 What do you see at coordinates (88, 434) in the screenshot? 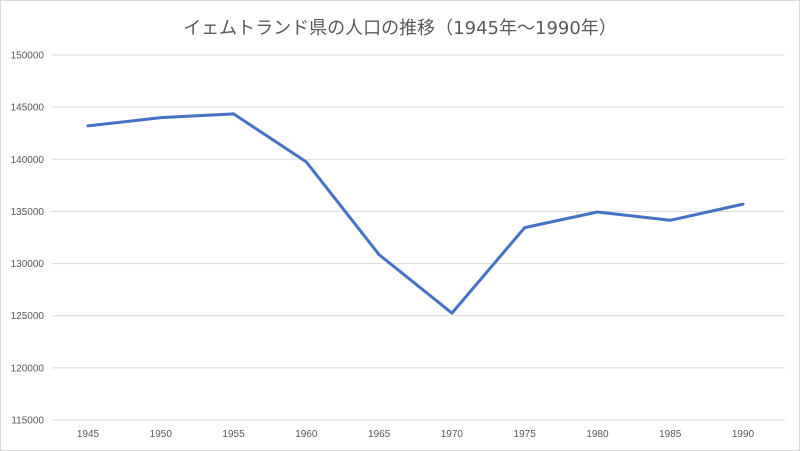
I see `x-tick-label: 1945` at bounding box center [88, 434].